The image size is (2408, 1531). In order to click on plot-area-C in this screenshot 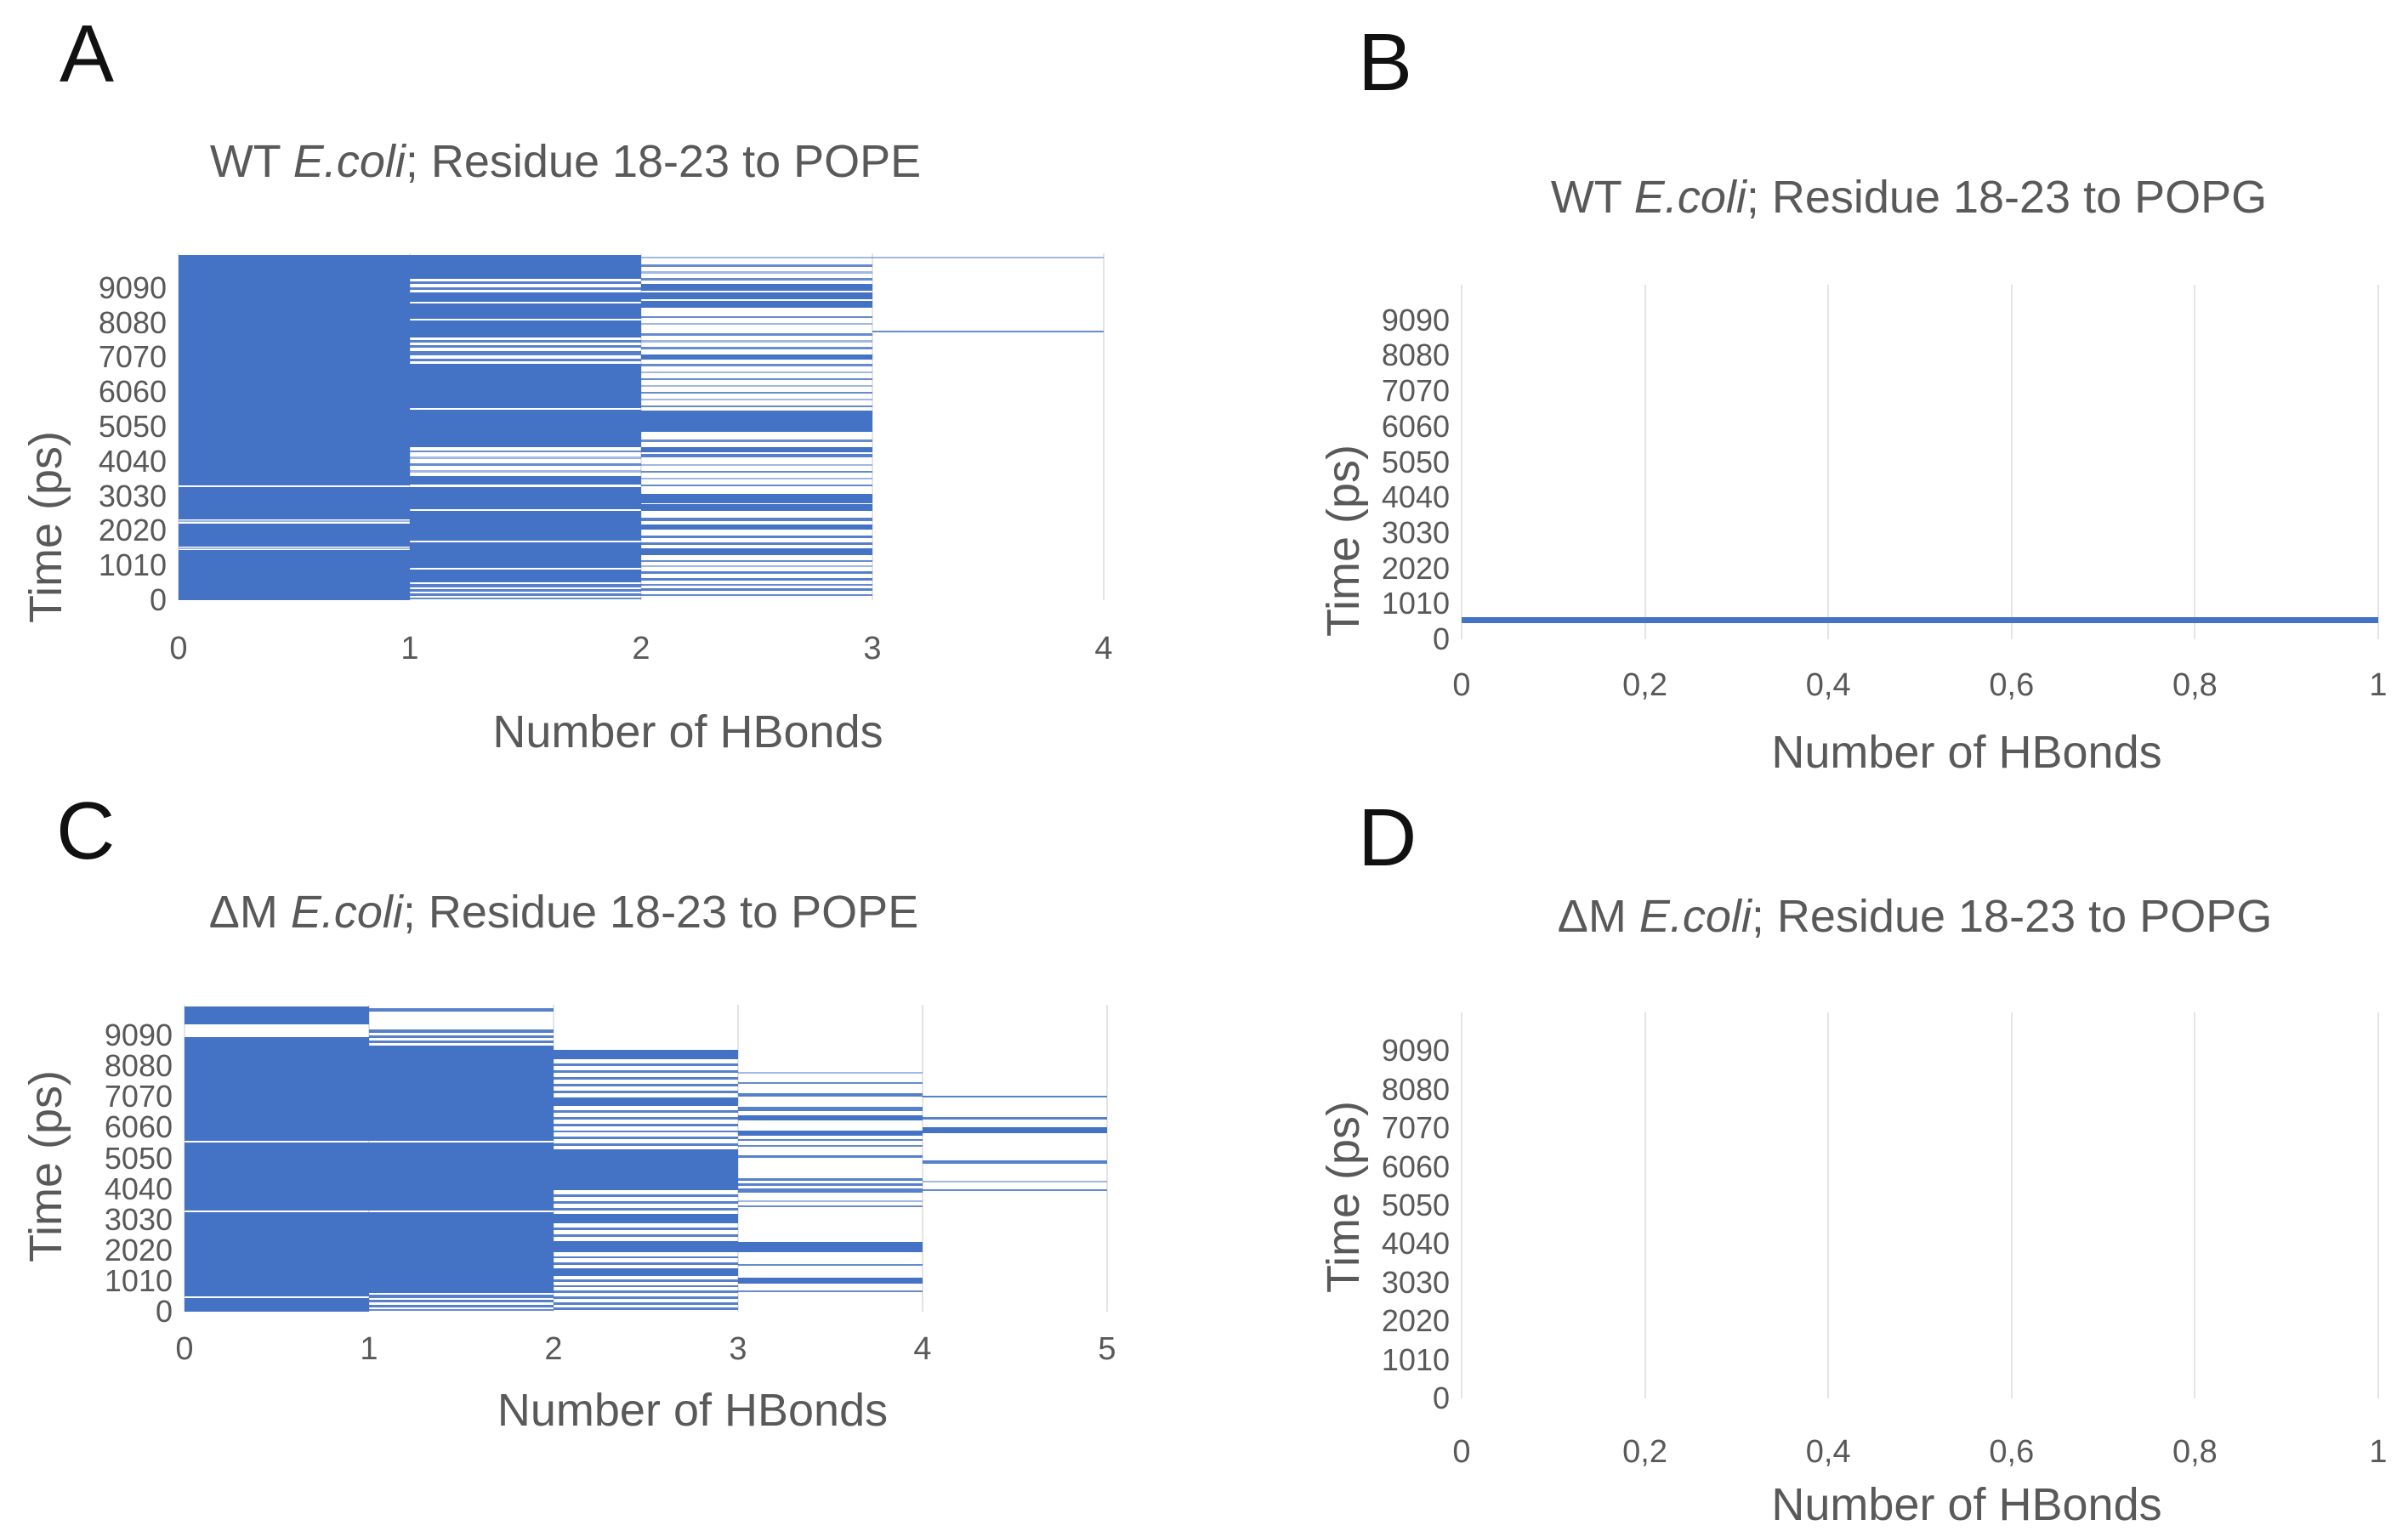, I will do `click(646, 1158)`.